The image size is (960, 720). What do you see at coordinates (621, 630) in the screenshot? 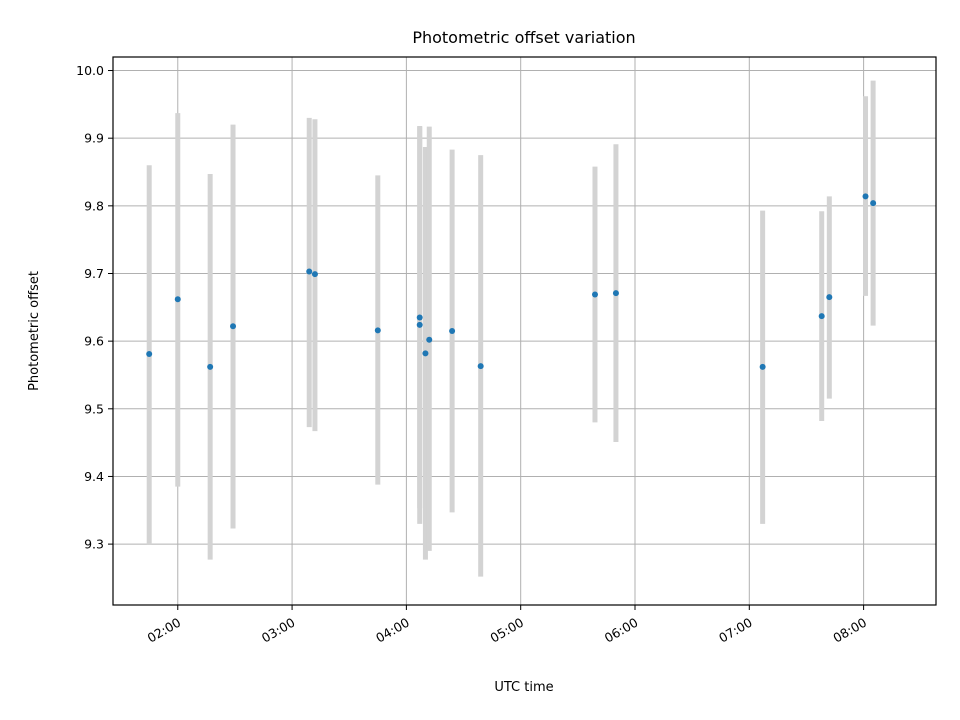
I see `x-tick-label: 06:00` at bounding box center [621, 630].